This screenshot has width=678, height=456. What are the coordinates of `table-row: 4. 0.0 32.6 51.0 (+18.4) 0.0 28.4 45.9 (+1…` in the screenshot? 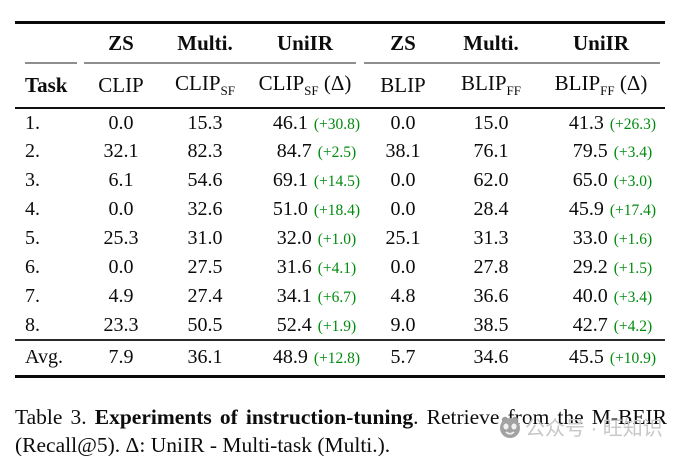 It's located at (340, 209).